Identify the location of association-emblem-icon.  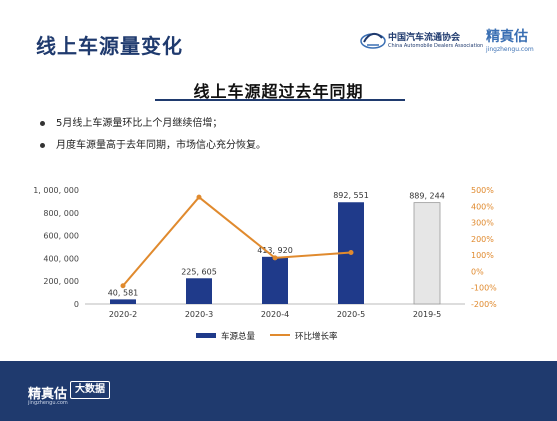
(373, 40).